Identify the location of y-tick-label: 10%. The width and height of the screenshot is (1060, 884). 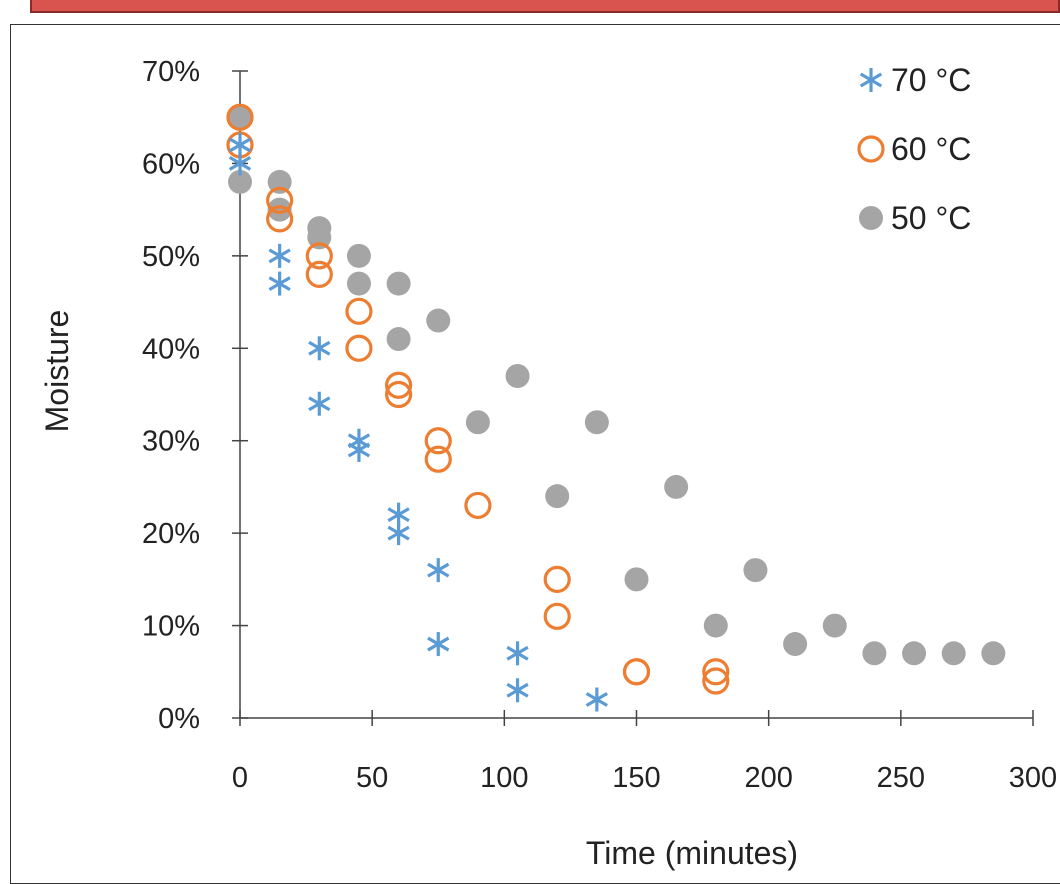
(171, 627).